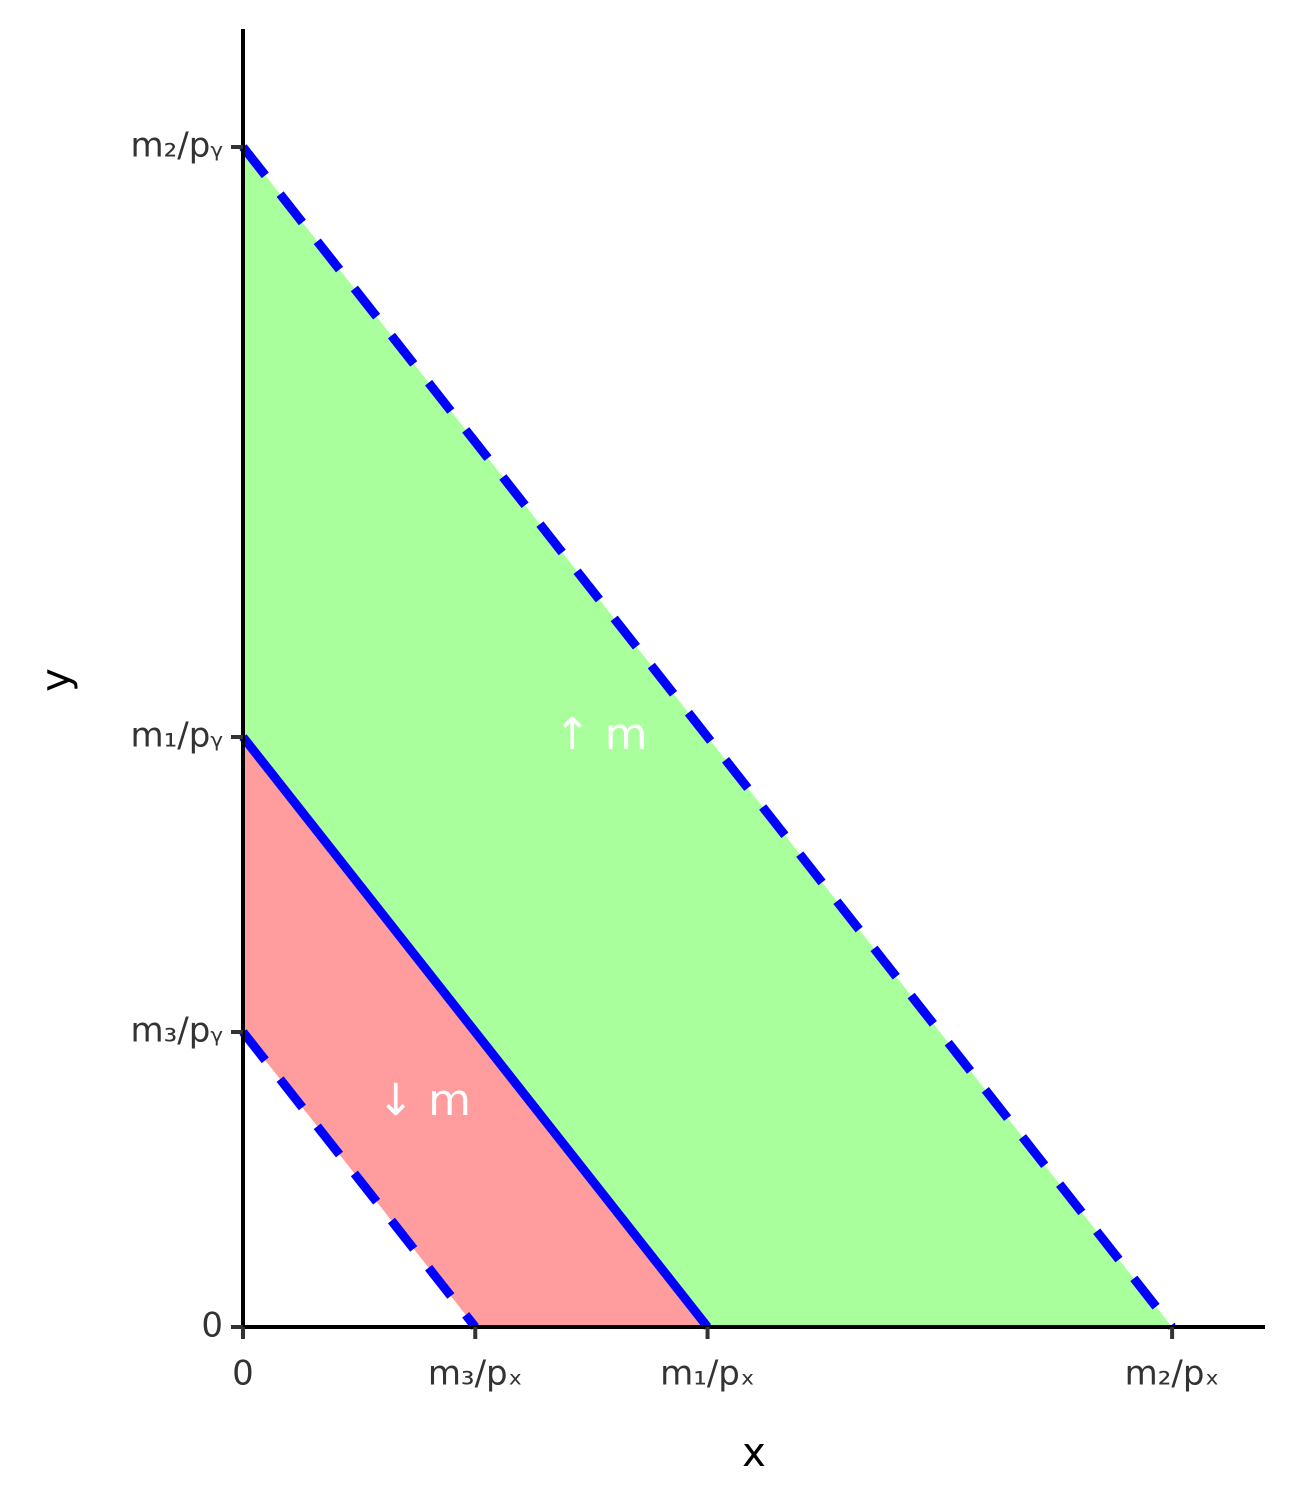 Image resolution: width=1296 pixels, height=1512 pixels. Describe the element at coordinates (212, 1326) in the screenshot. I see `y-tick-label: 0` at that location.